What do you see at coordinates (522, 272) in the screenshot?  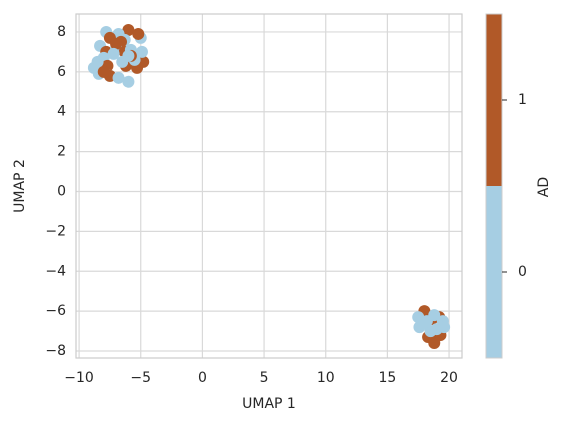 I see `colorbar-tick-label: 0` at bounding box center [522, 272].